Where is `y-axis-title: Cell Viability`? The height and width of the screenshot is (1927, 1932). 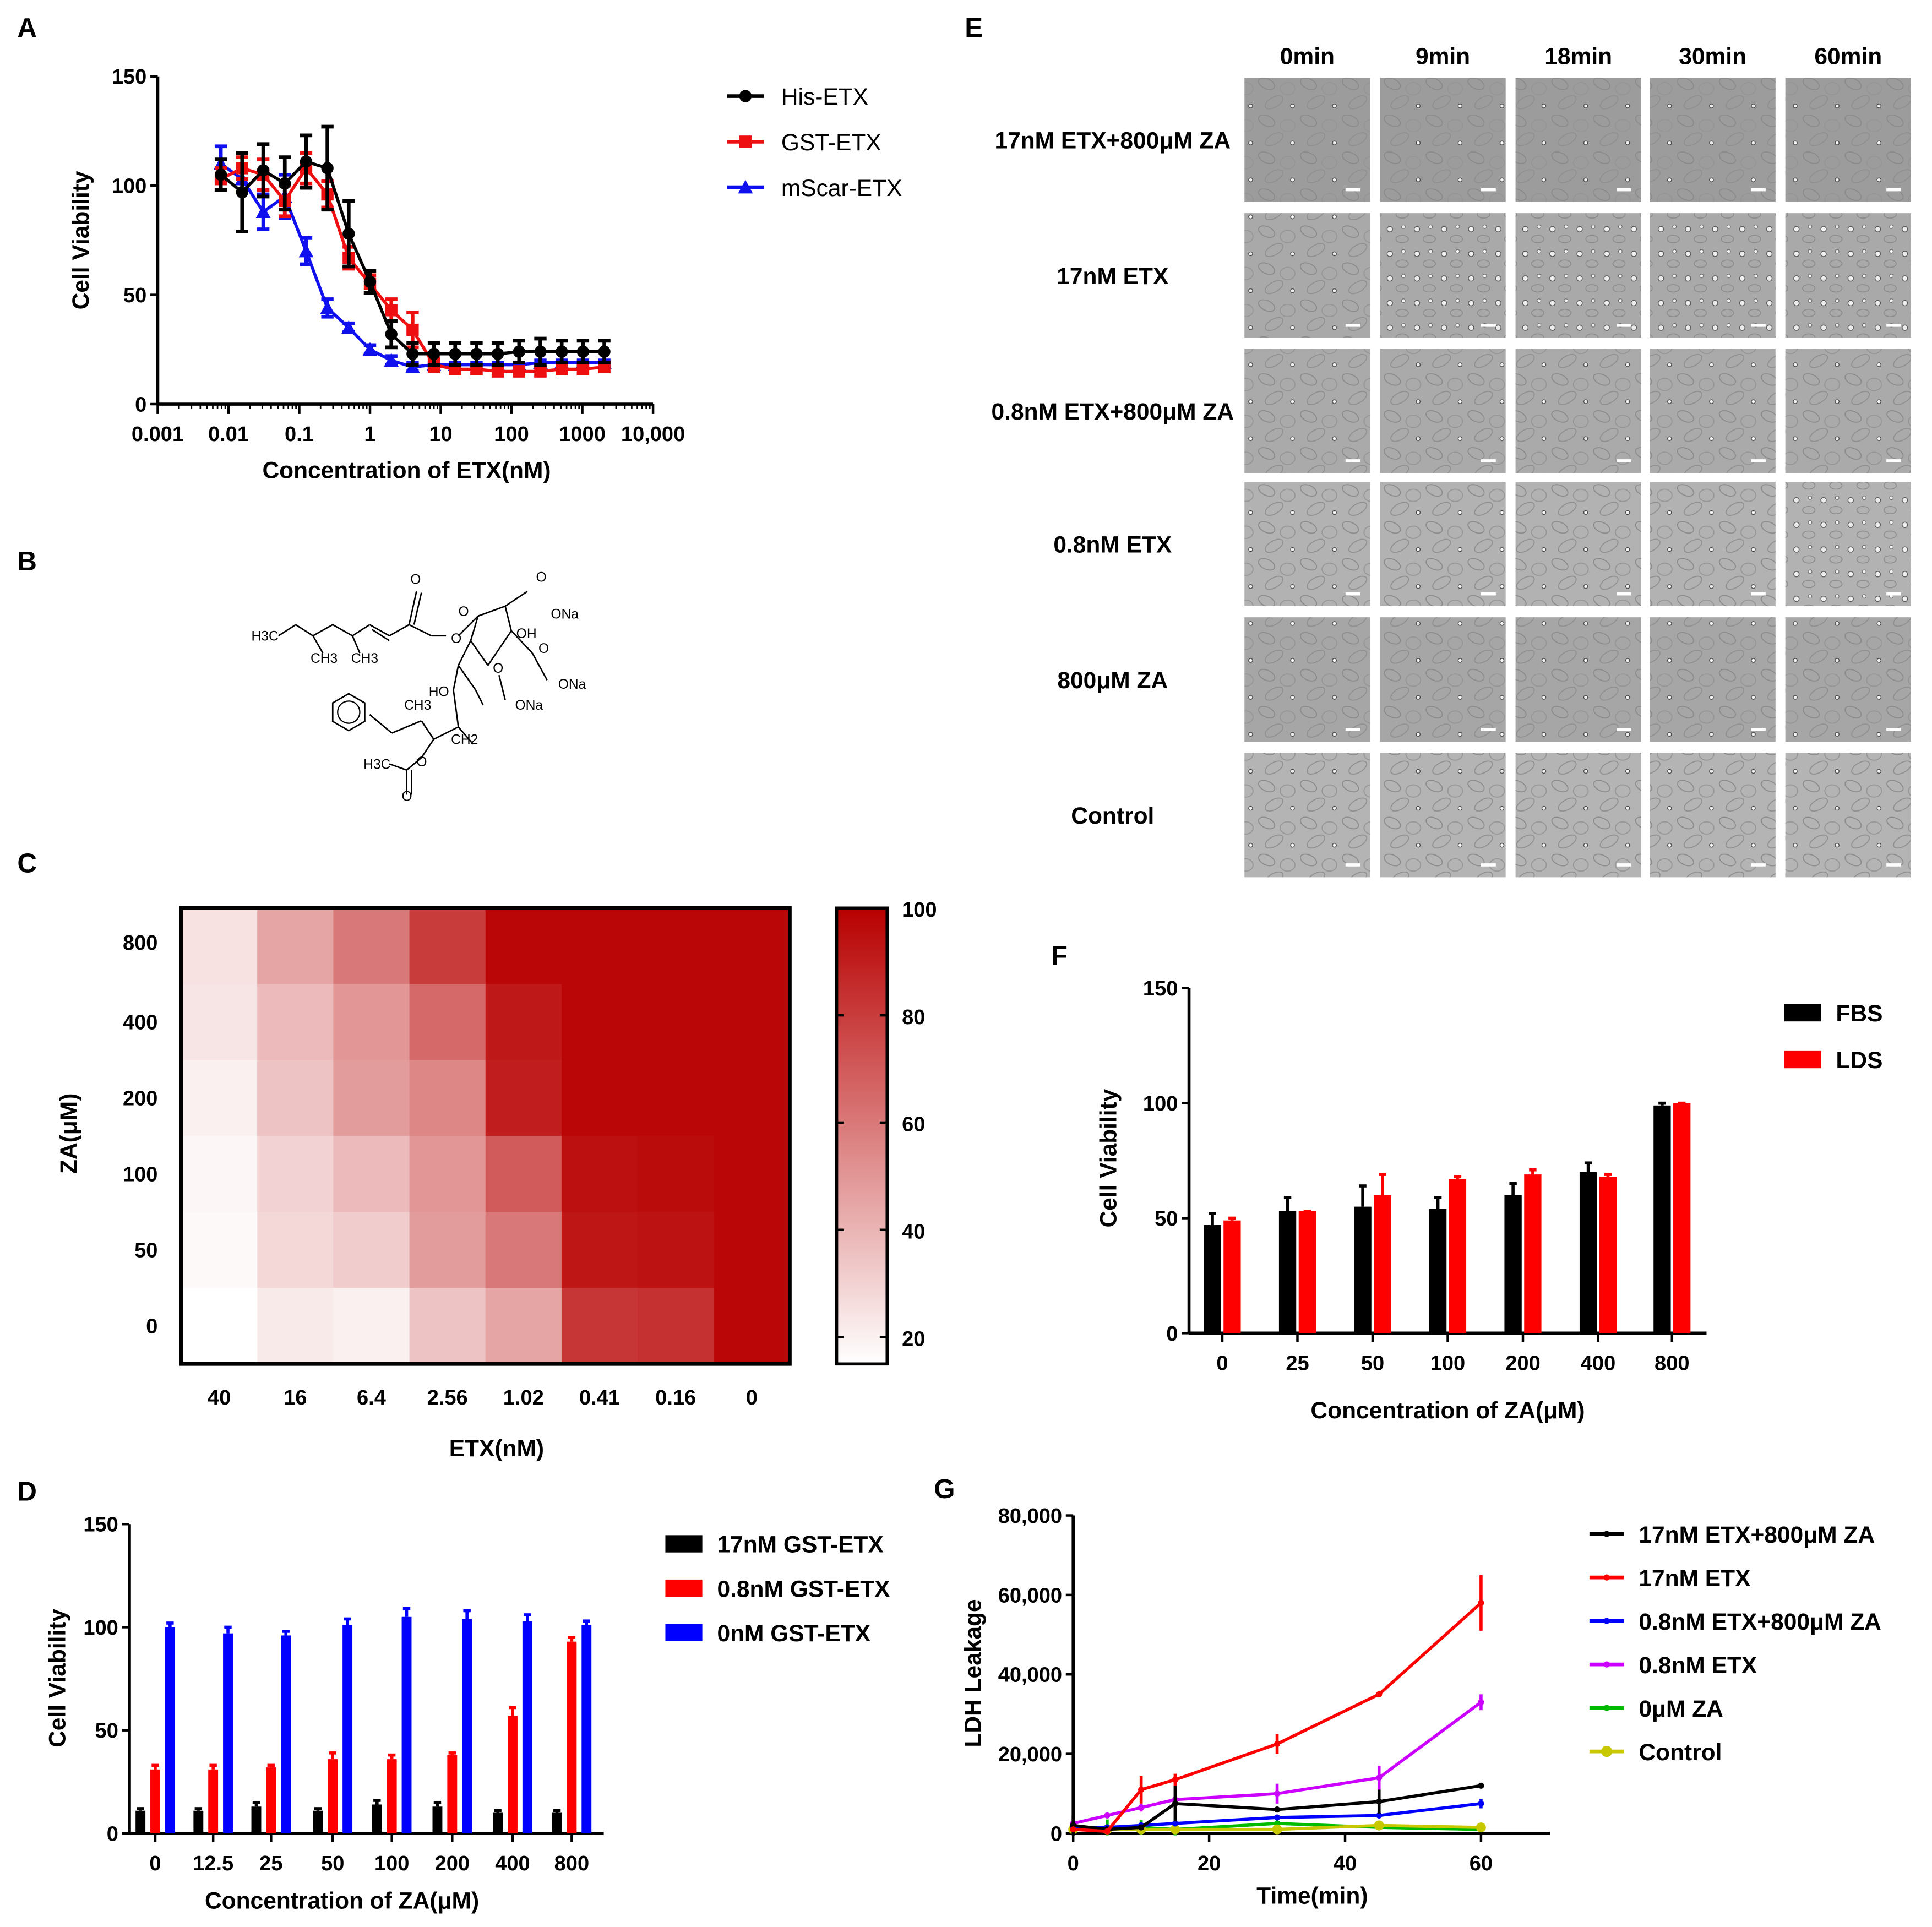 y-axis-title: Cell Viability is located at coordinates (81, 240).